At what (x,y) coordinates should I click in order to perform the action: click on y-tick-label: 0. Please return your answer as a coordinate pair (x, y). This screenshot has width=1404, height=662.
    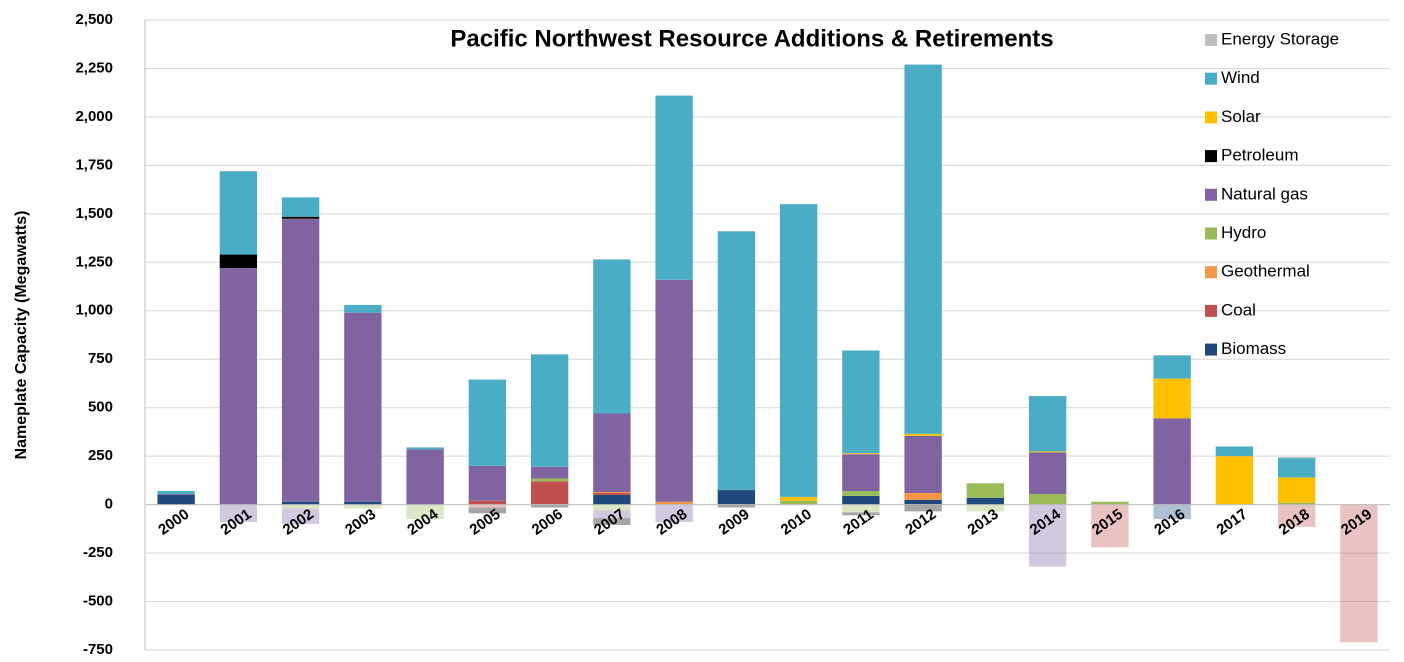
    Looking at the image, I should click on (109, 504).